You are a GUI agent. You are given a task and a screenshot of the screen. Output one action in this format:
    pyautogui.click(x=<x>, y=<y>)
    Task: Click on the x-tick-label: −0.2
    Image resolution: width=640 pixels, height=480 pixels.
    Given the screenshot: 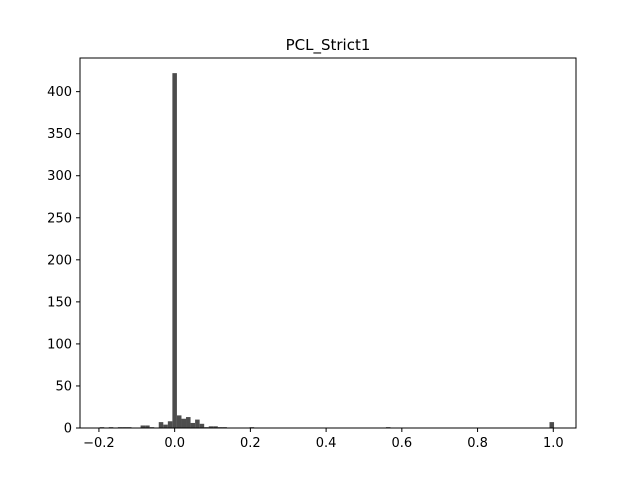 What is the action you would take?
    pyautogui.click(x=99, y=443)
    